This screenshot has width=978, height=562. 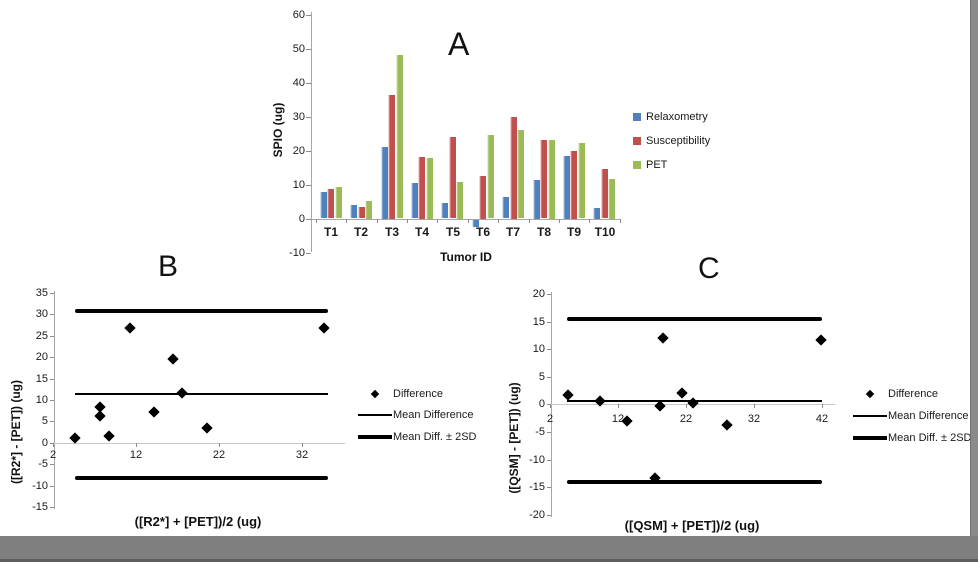 I want to click on bar-pet-t7, so click(x=520, y=174).